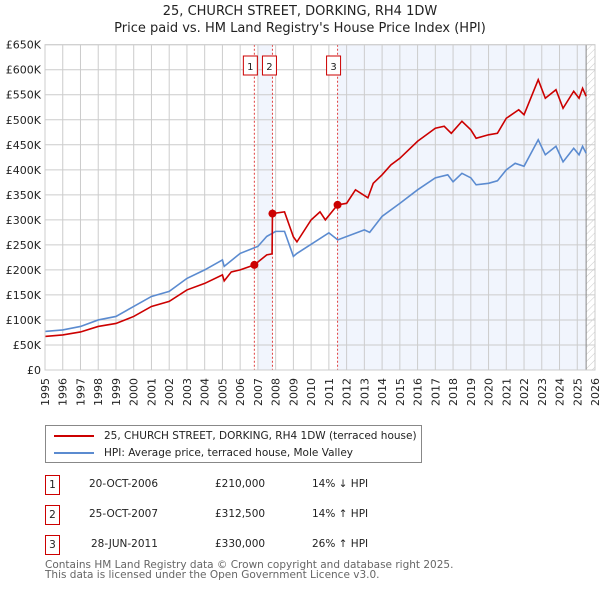 This screenshot has width=600, height=590. Describe the element at coordinates (240, 514) in the screenshot. I see `sale-price: £312,500` at that location.